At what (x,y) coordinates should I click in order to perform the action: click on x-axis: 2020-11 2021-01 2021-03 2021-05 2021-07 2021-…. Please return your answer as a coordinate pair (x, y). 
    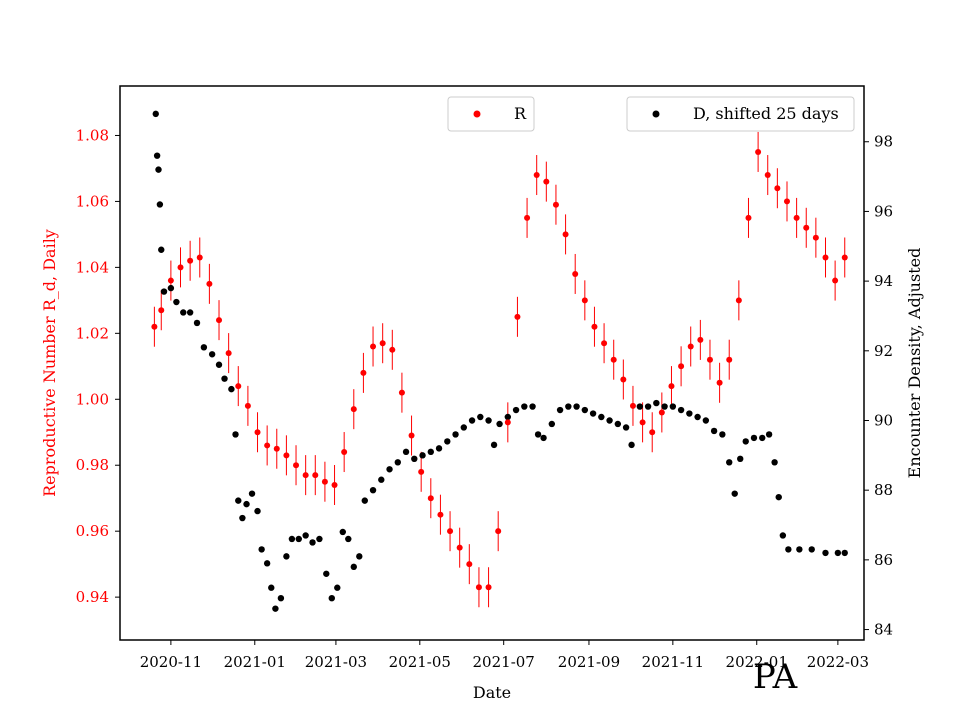
    Looking at the image, I should click on (504, 655).